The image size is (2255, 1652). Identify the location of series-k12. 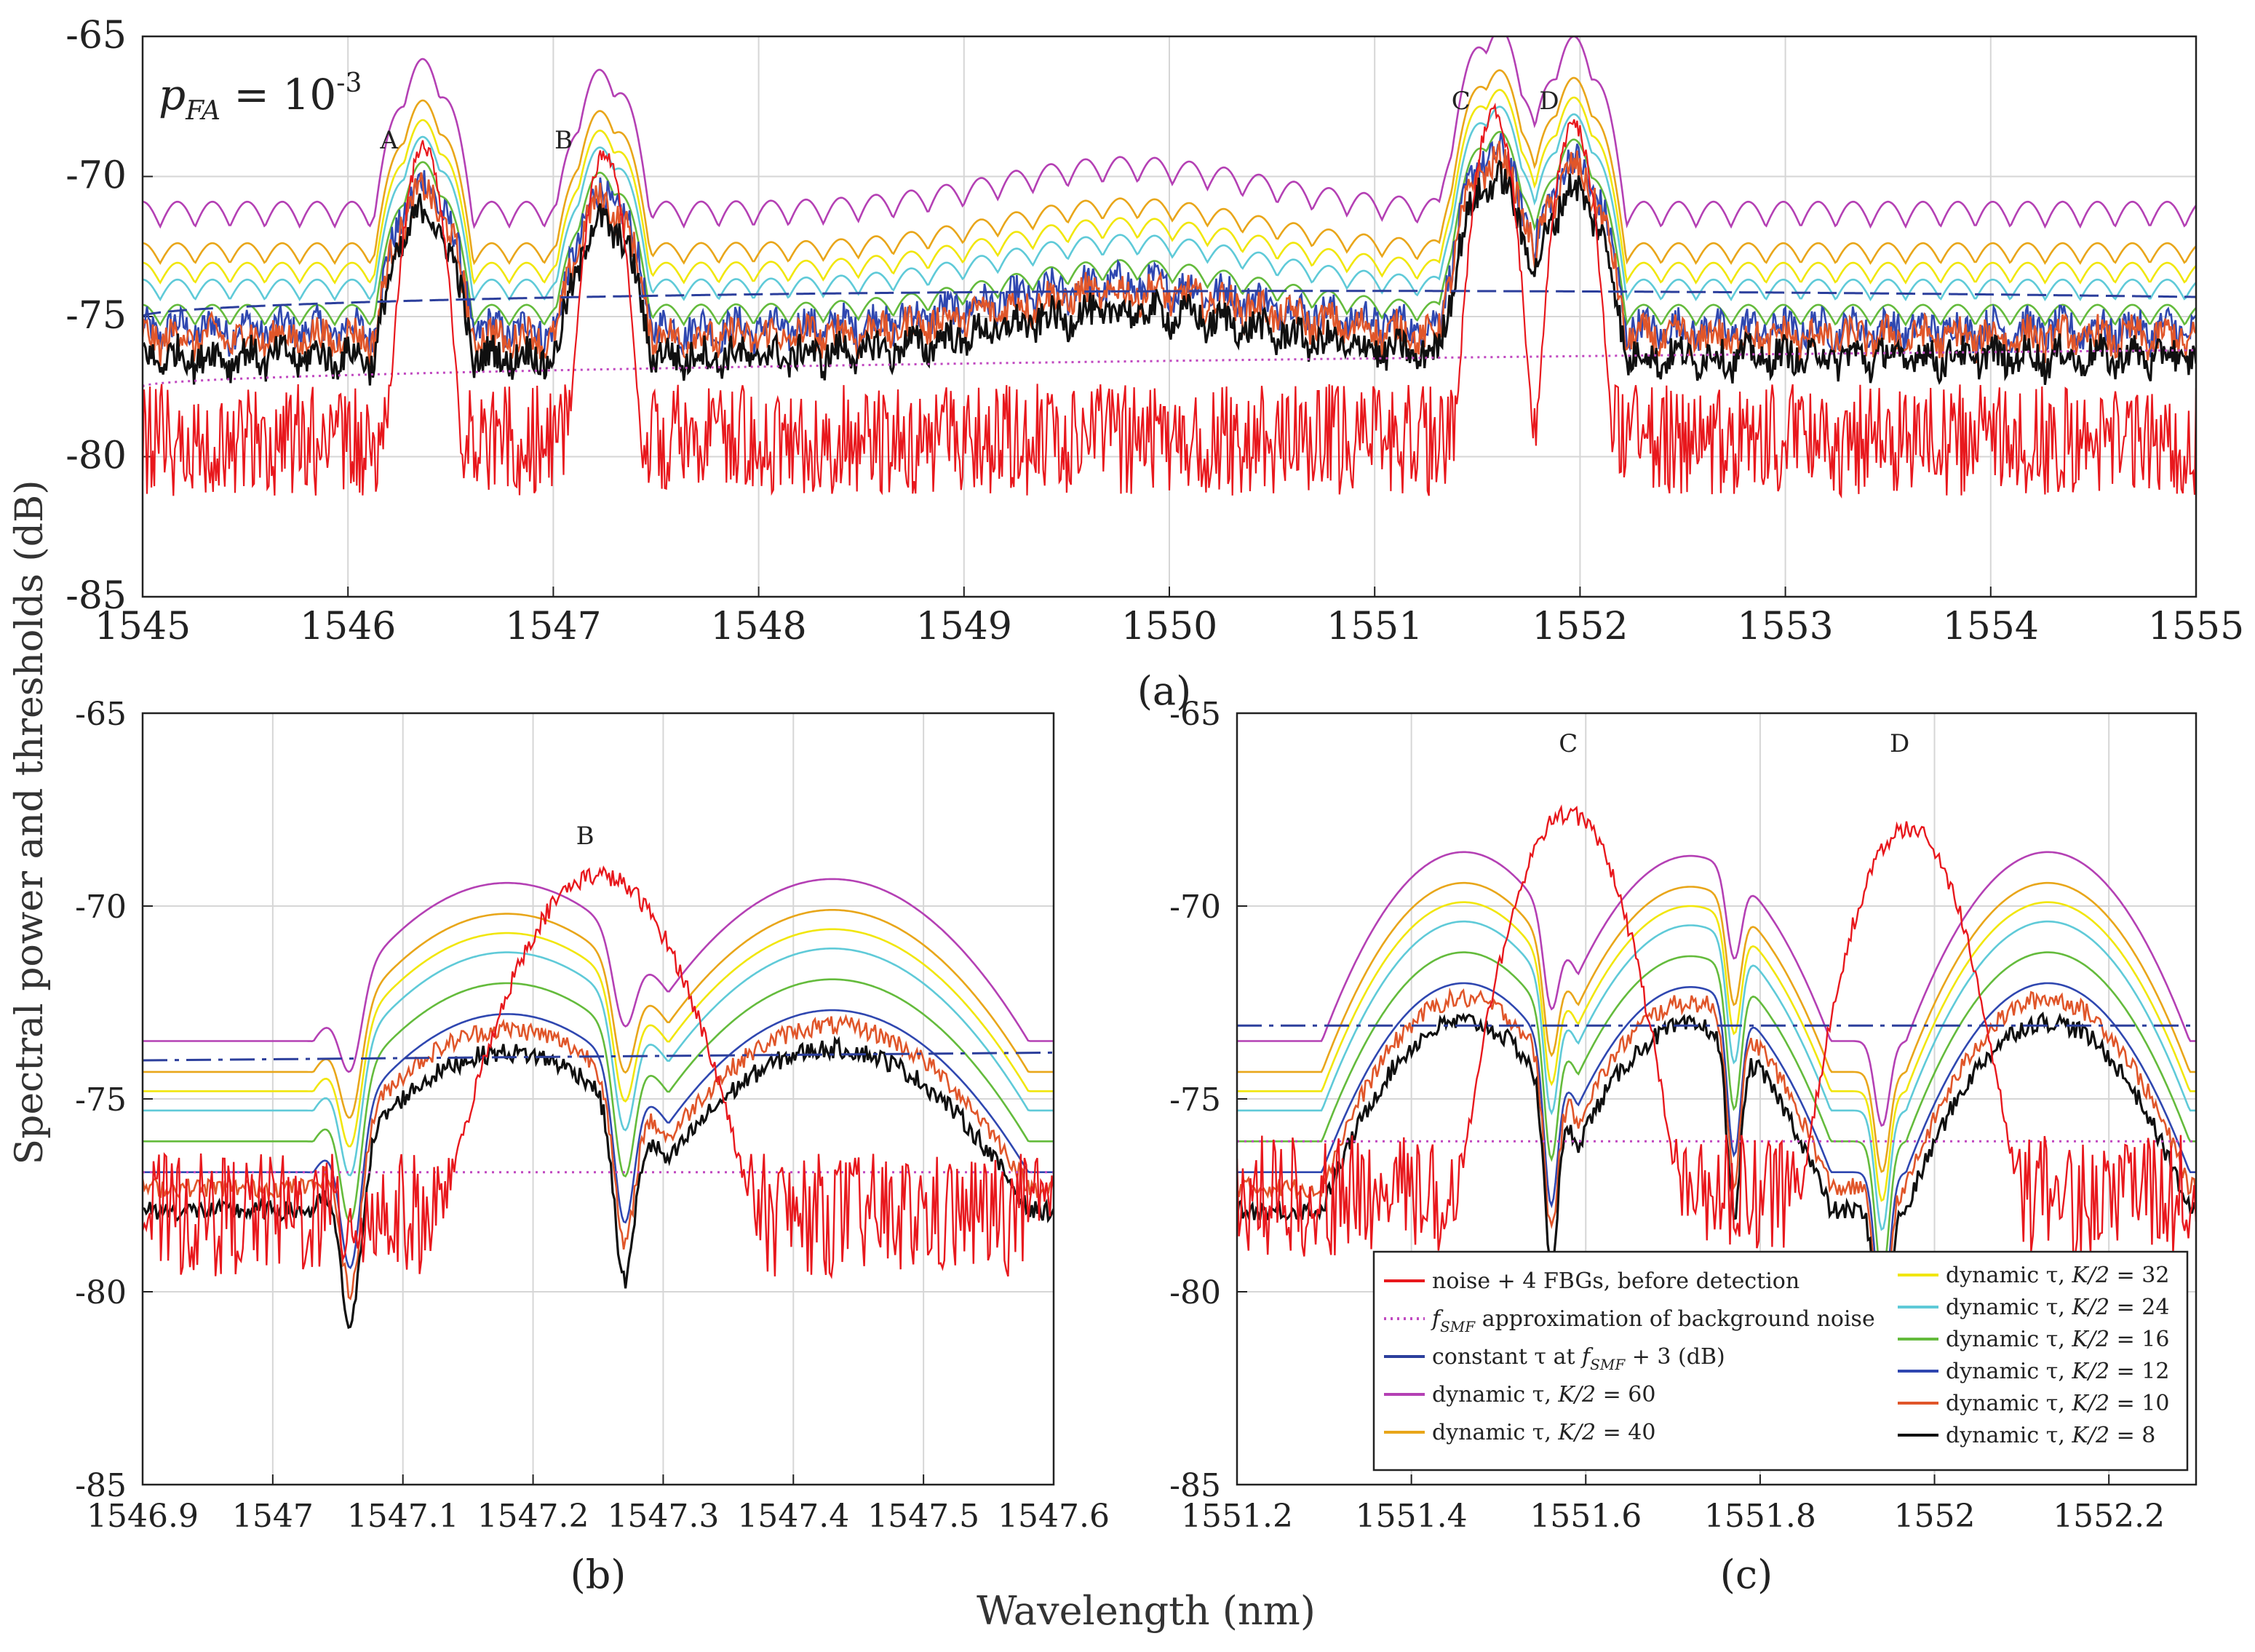
(1169, 244).